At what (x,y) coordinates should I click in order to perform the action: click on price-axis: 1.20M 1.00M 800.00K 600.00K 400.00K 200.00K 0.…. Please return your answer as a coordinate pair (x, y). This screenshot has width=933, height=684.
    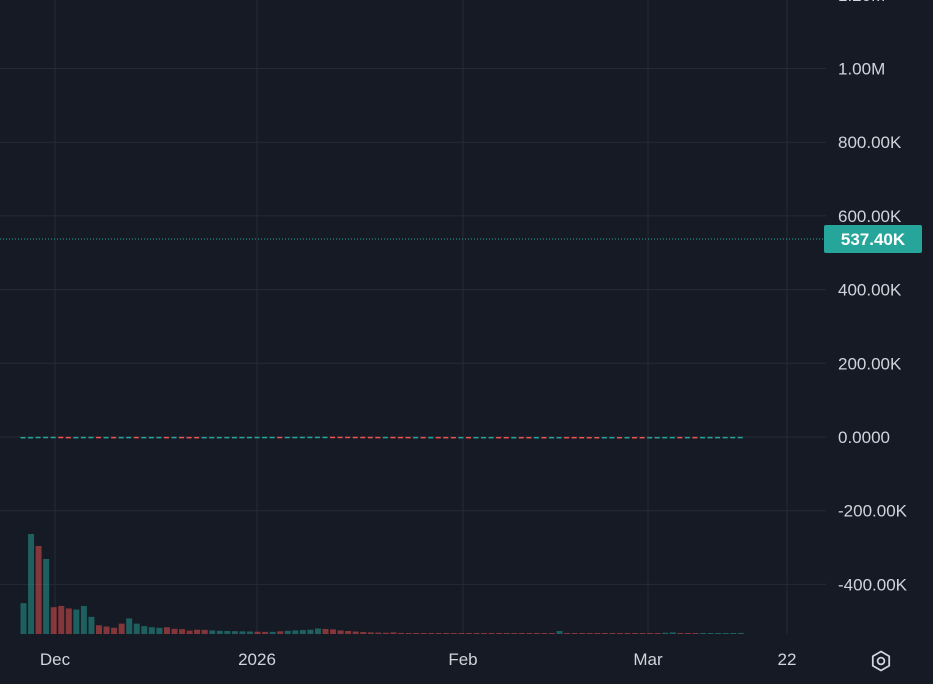
    Looking at the image, I should click on (873, 297).